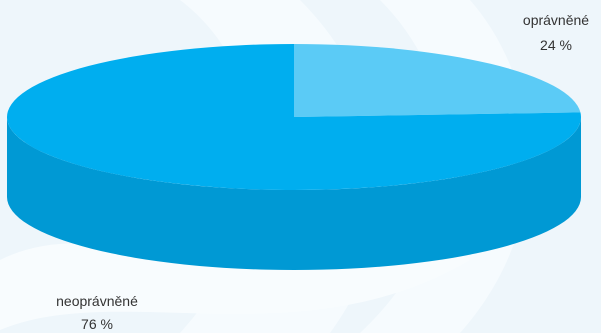  Describe the element at coordinates (556, 45) in the screenshot. I see `value-label-opravnene: 24 %` at that location.